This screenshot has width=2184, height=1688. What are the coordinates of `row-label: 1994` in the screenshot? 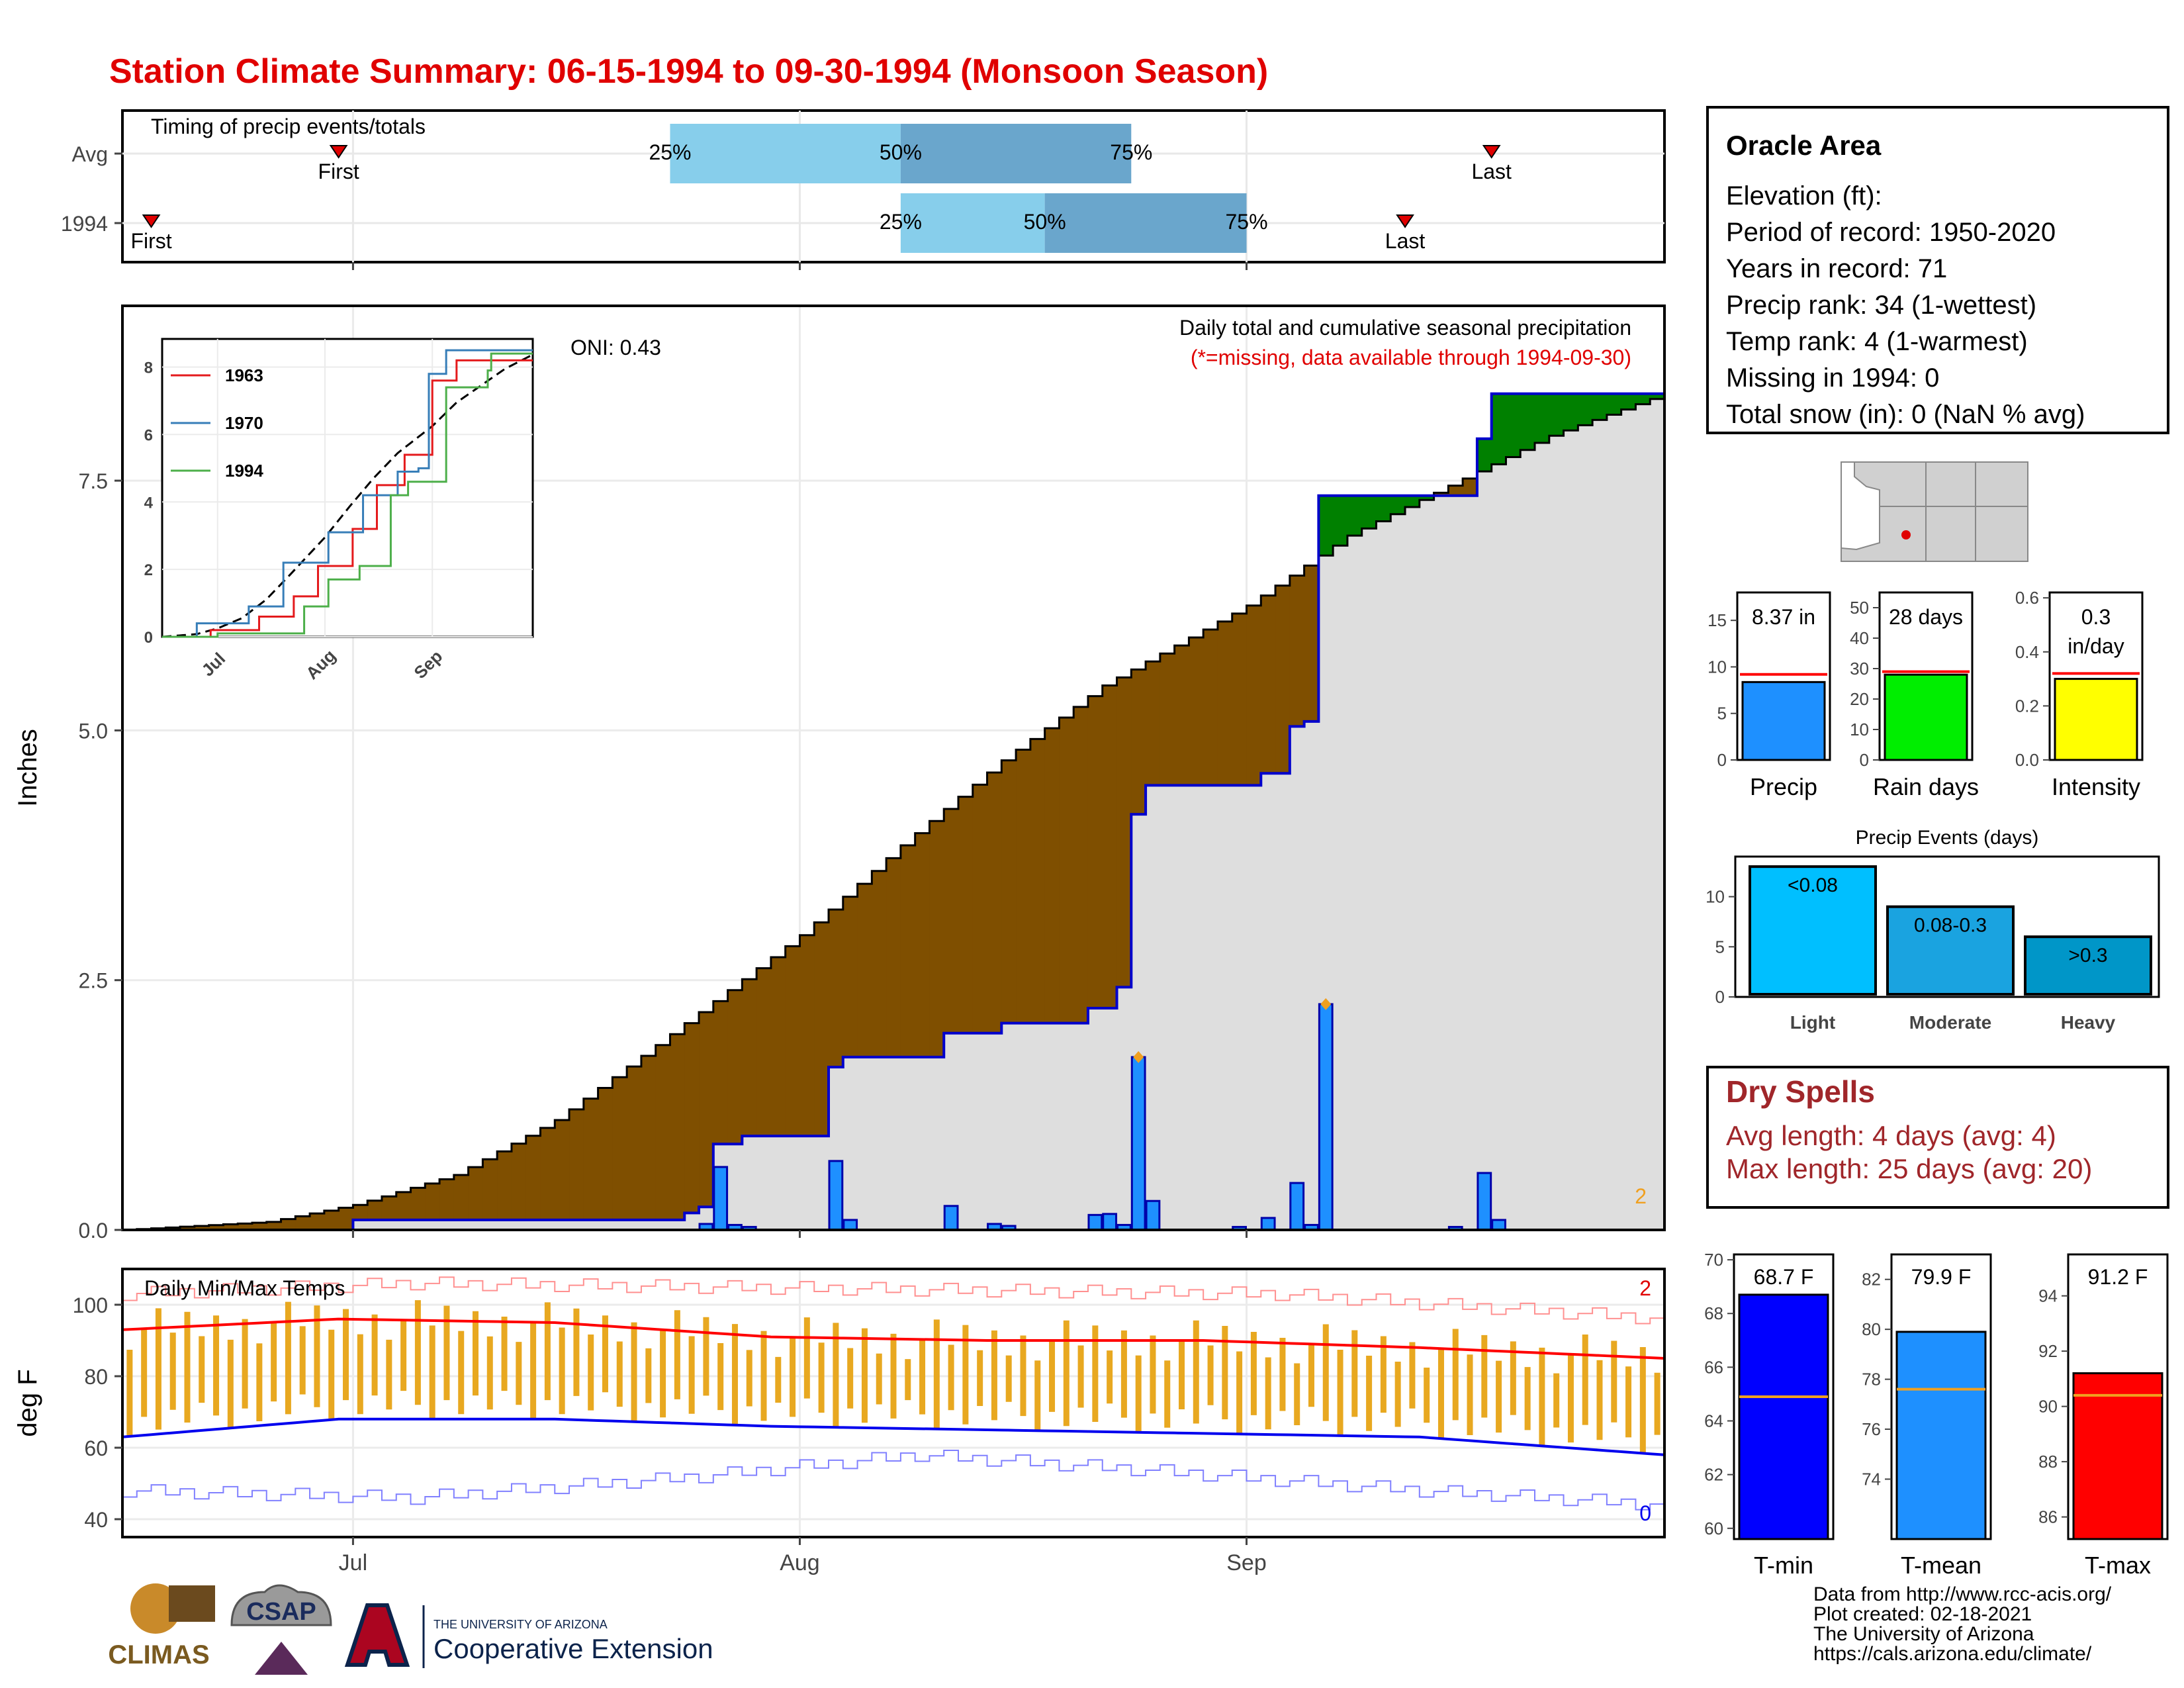 It's located at (84, 224).